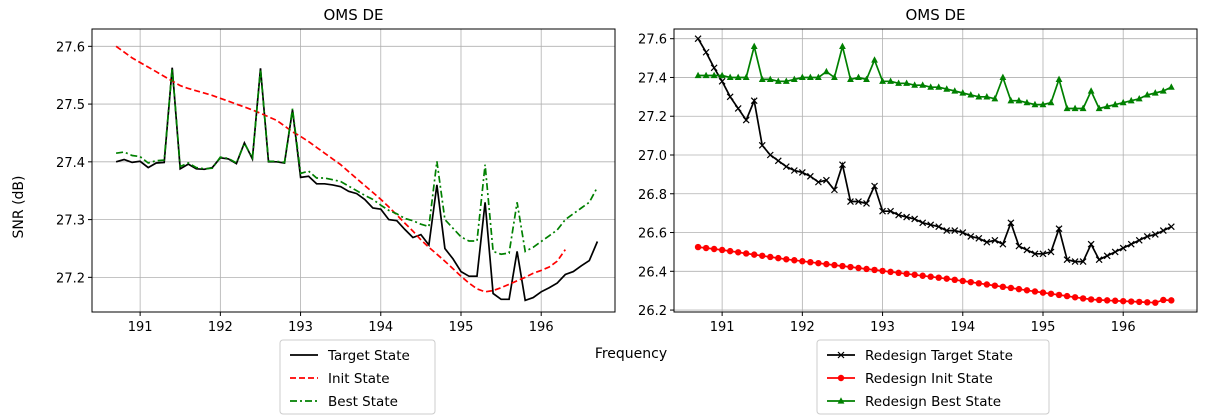 This screenshot has width=1212, height=417. What do you see at coordinates (70, 163) in the screenshot?
I see `y-tick-label: 27.4` at bounding box center [70, 163].